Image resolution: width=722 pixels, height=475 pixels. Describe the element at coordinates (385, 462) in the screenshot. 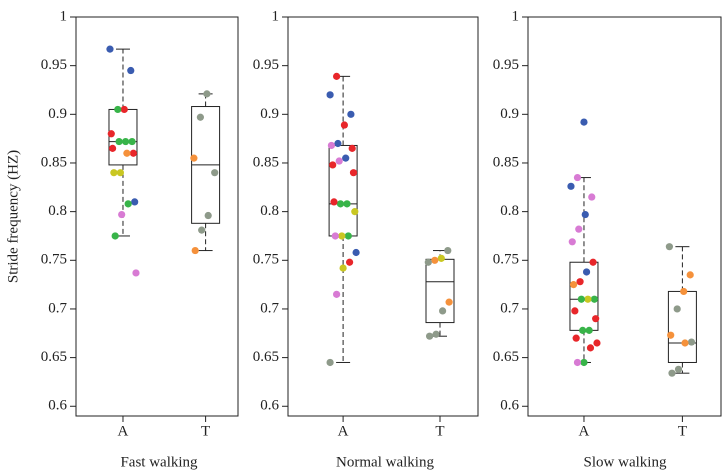

I see `panel-title: Normal walking` at that location.